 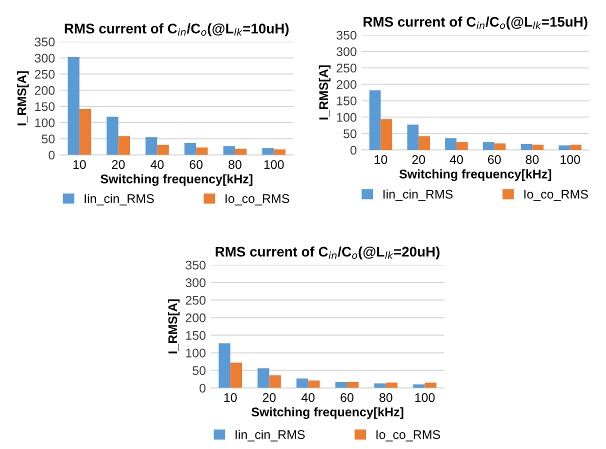 I want to click on chart-title: RMS current of C$_{in}$/C$_{o}$(@L$_{lk}$=20uH), so click(x=328, y=253).